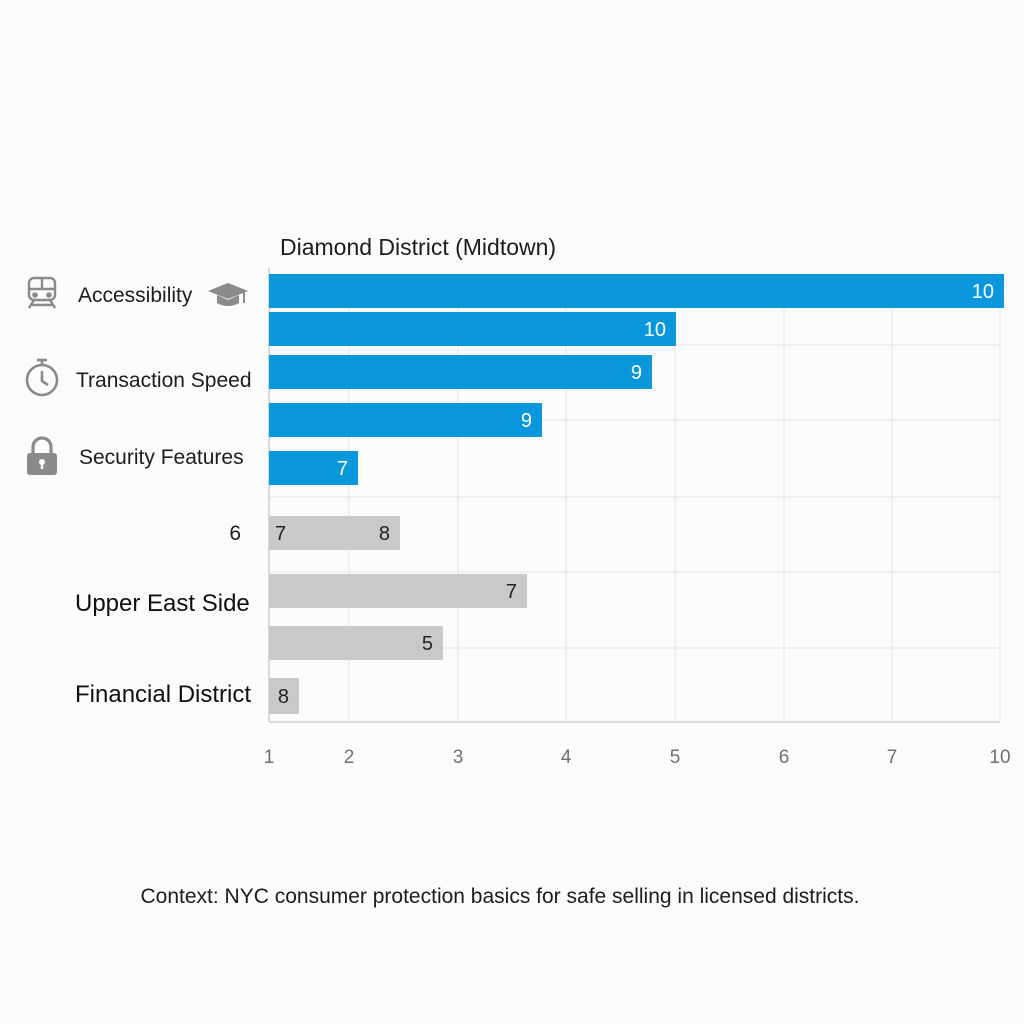  I want to click on category-label: Transaction Speed, so click(164, 380).